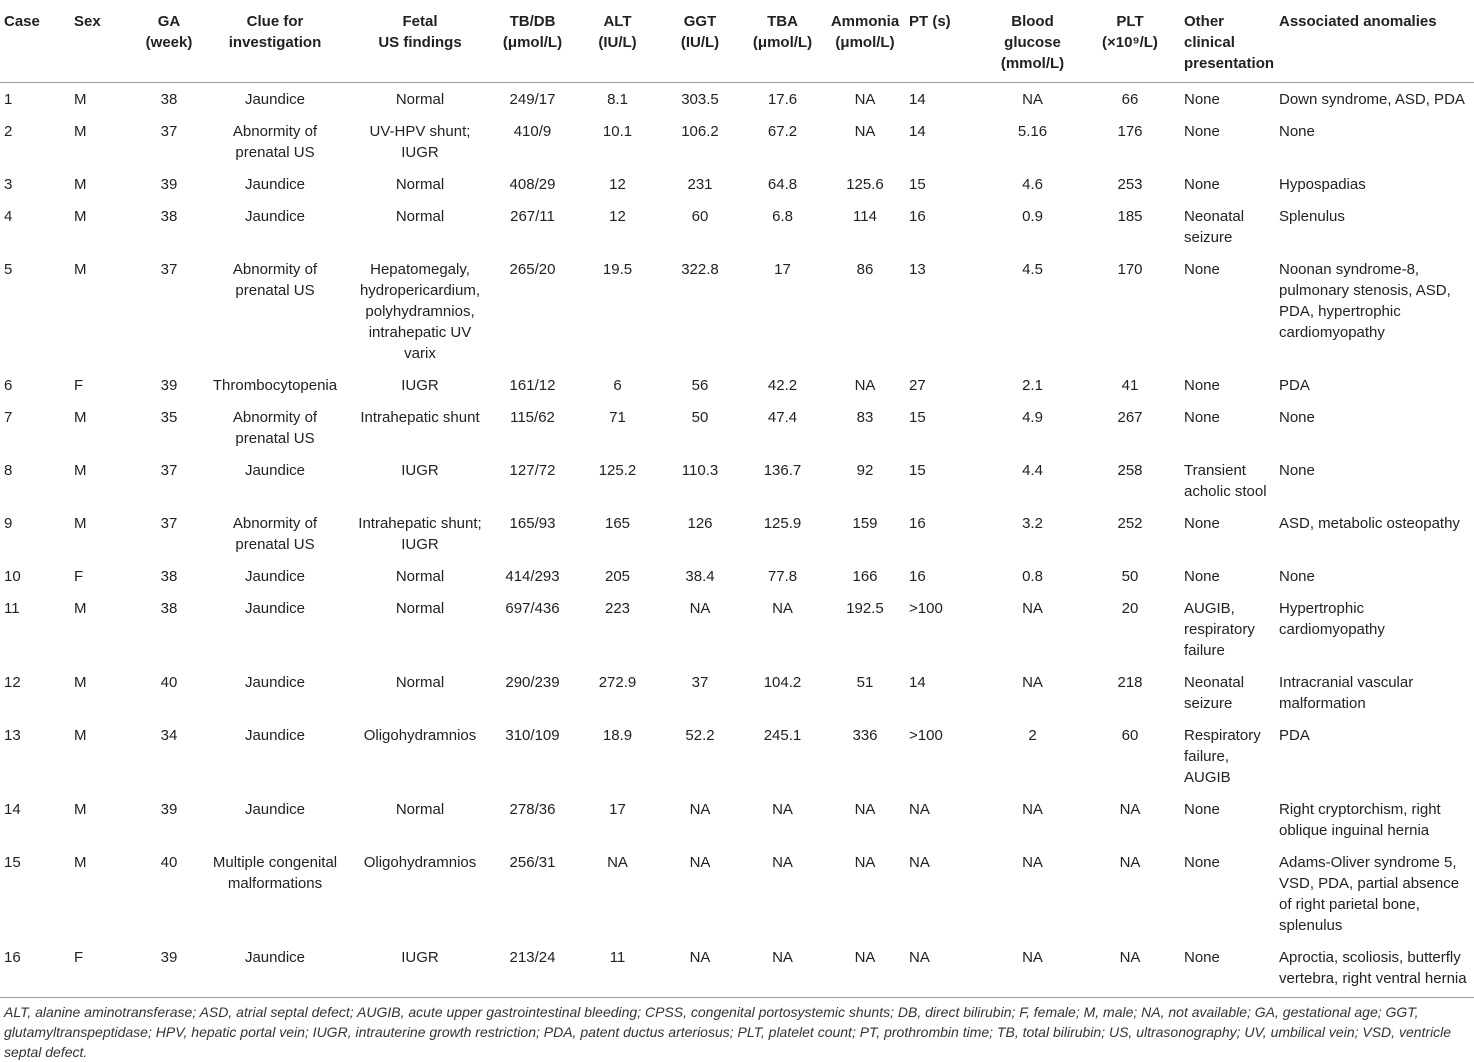 The height and width of the screenshot is (1062, 1474). I want to click on table-cell: 14, so click(12, 809).